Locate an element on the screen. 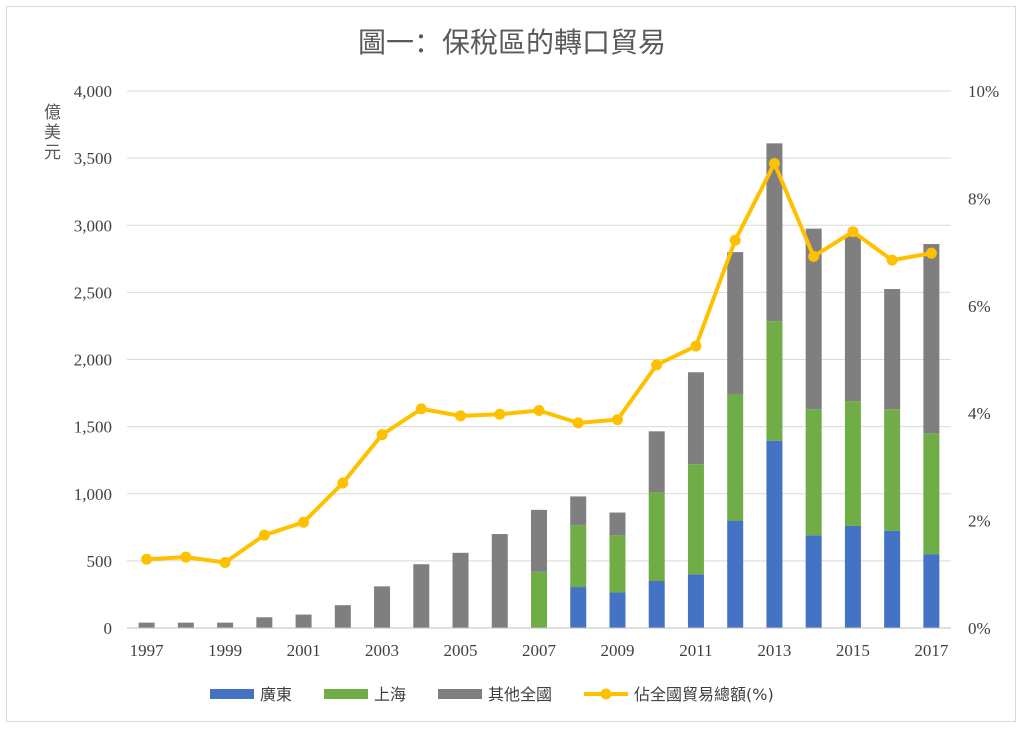  y2-tick-label: 4% is located at coordinates (979, 413).